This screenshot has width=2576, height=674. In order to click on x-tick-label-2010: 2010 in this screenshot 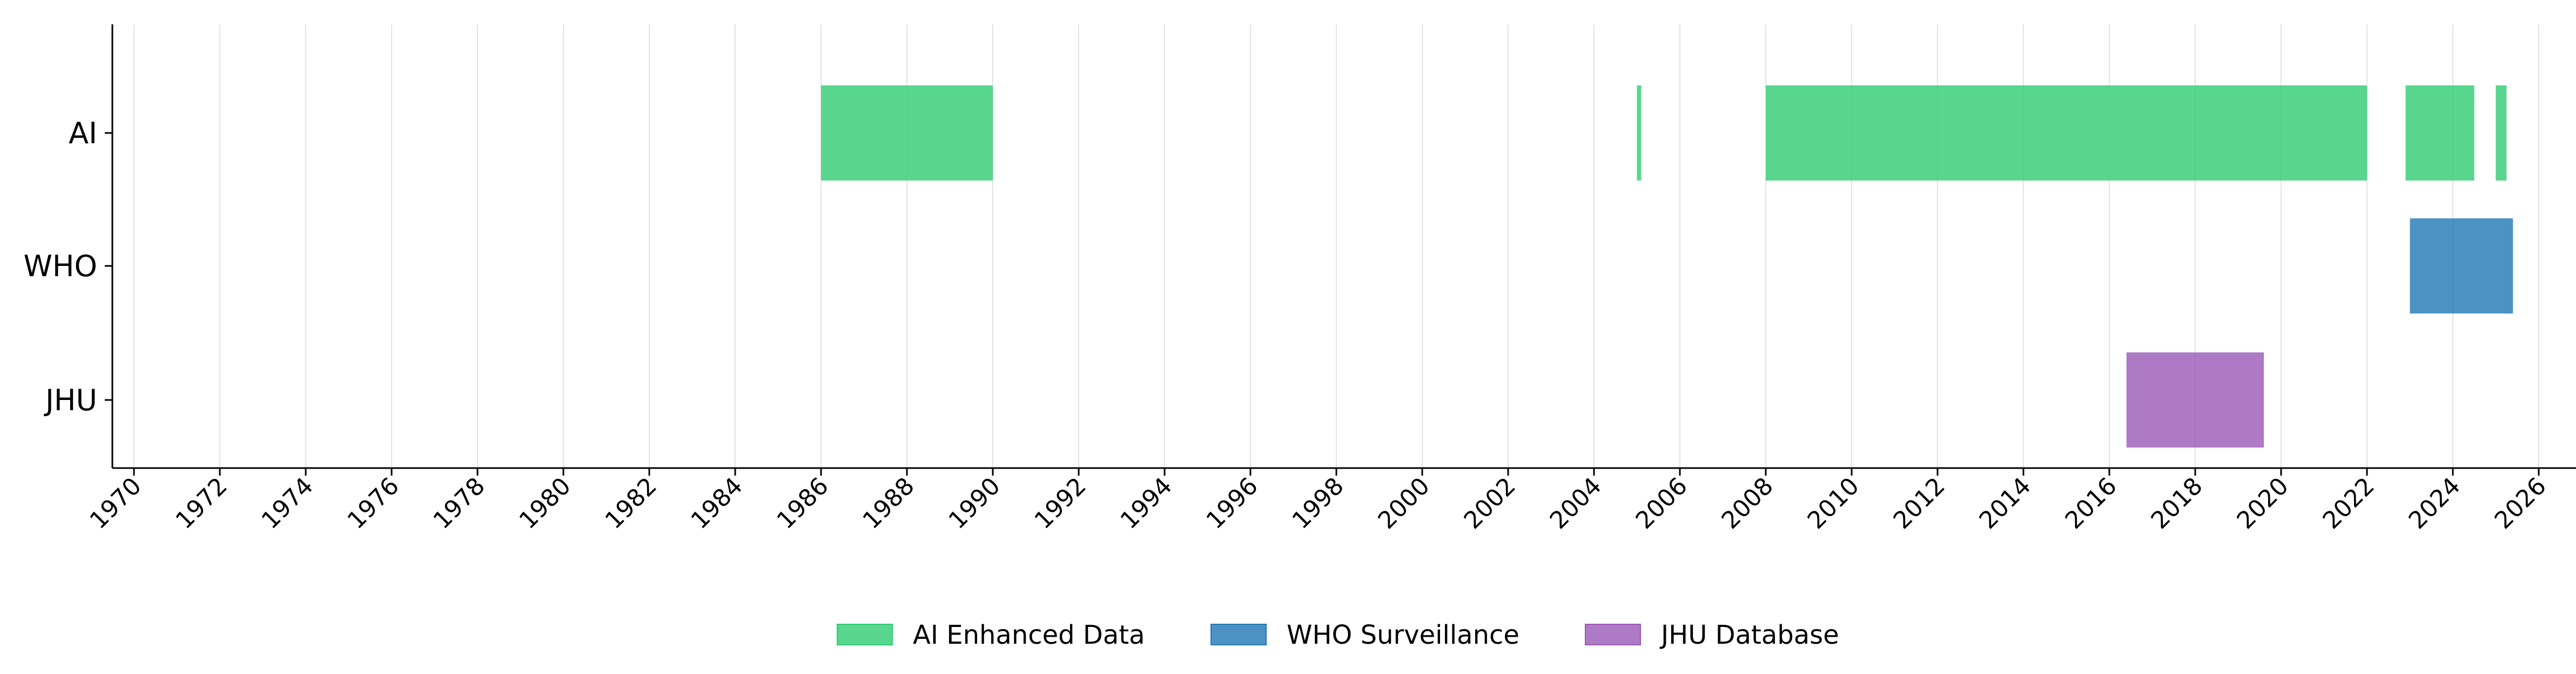, I will do `click(1833, 503)`.